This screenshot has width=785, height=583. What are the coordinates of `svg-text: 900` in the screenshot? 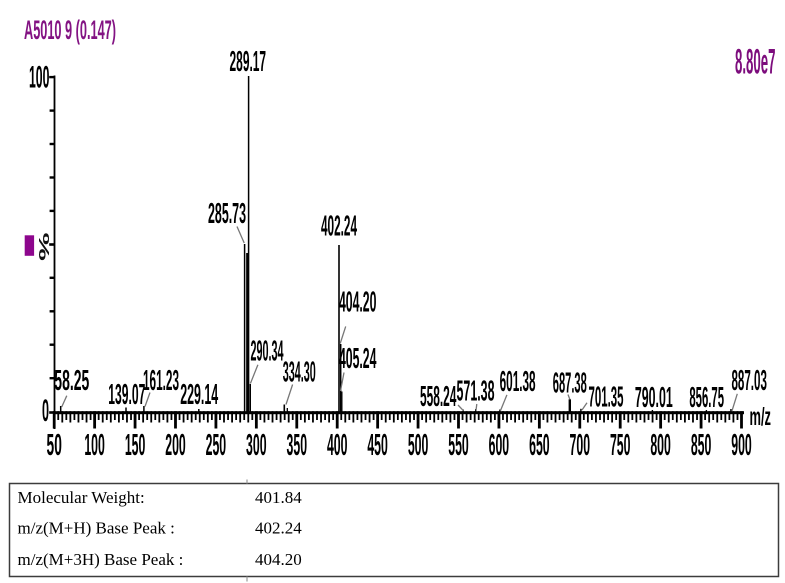 It's located at (741, 444).